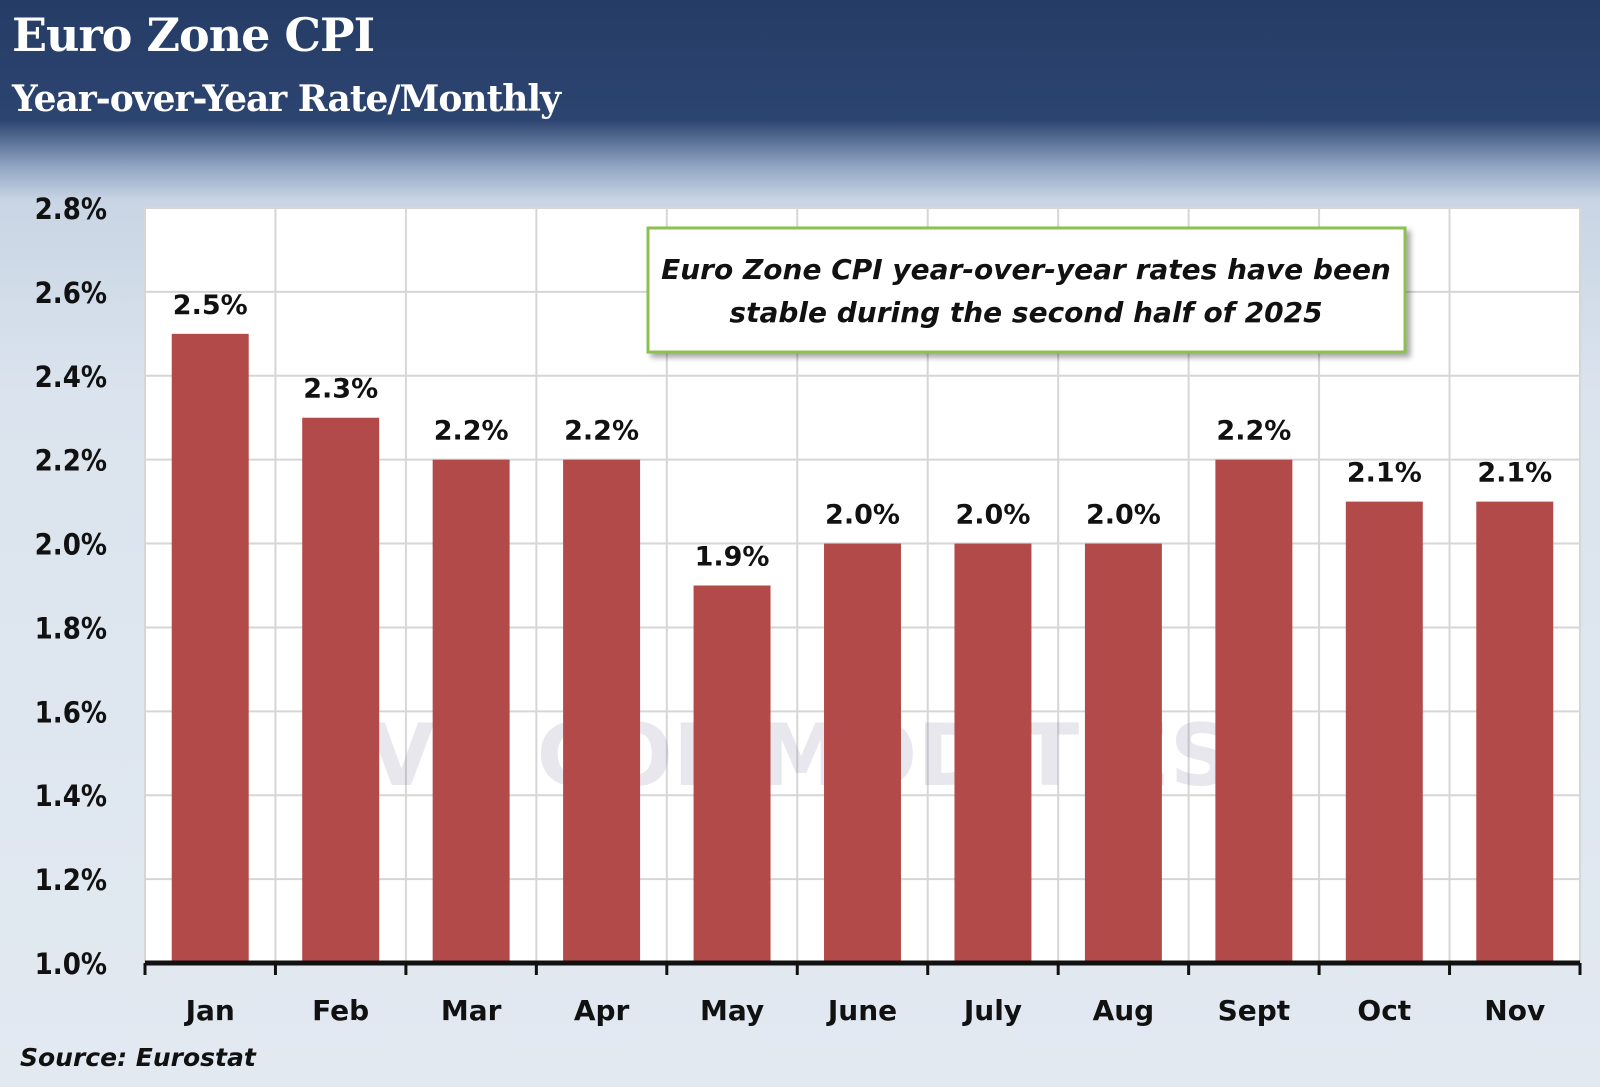 The image size is (1600, 1087). I want to click on x-tick-label: Sept, so click(1254, 1010).